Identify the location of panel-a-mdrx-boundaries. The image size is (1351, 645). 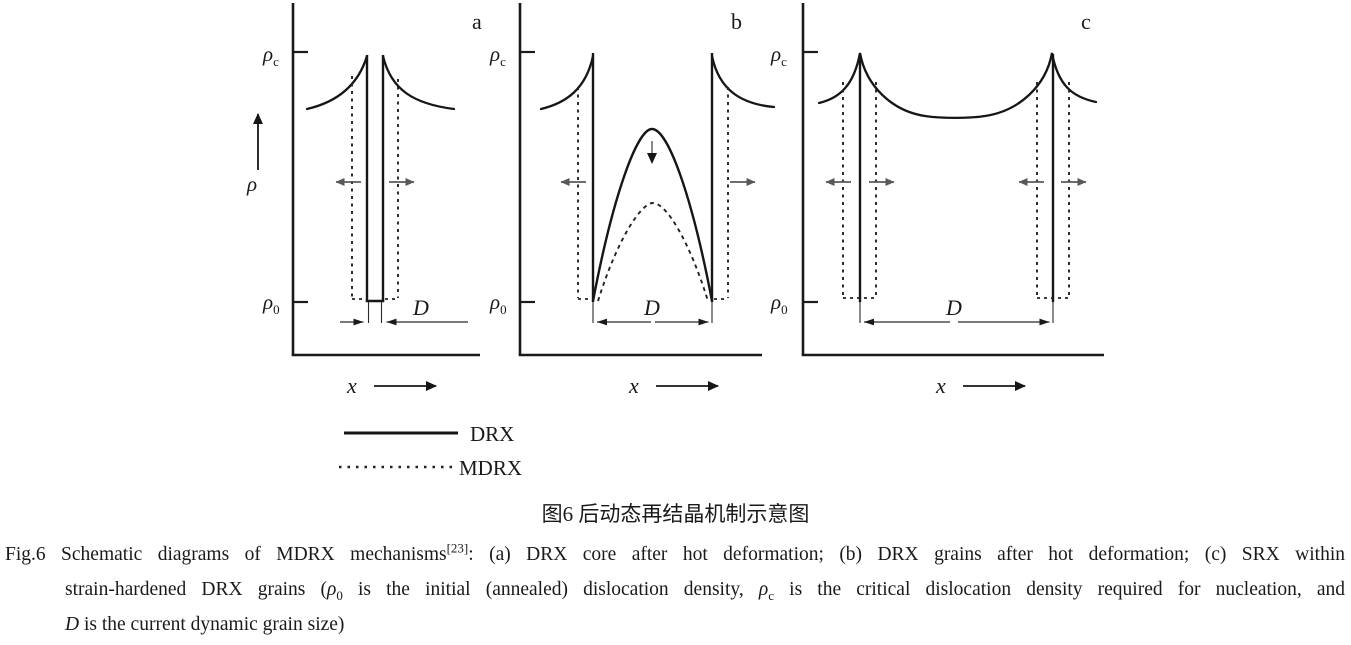
(375, 188).